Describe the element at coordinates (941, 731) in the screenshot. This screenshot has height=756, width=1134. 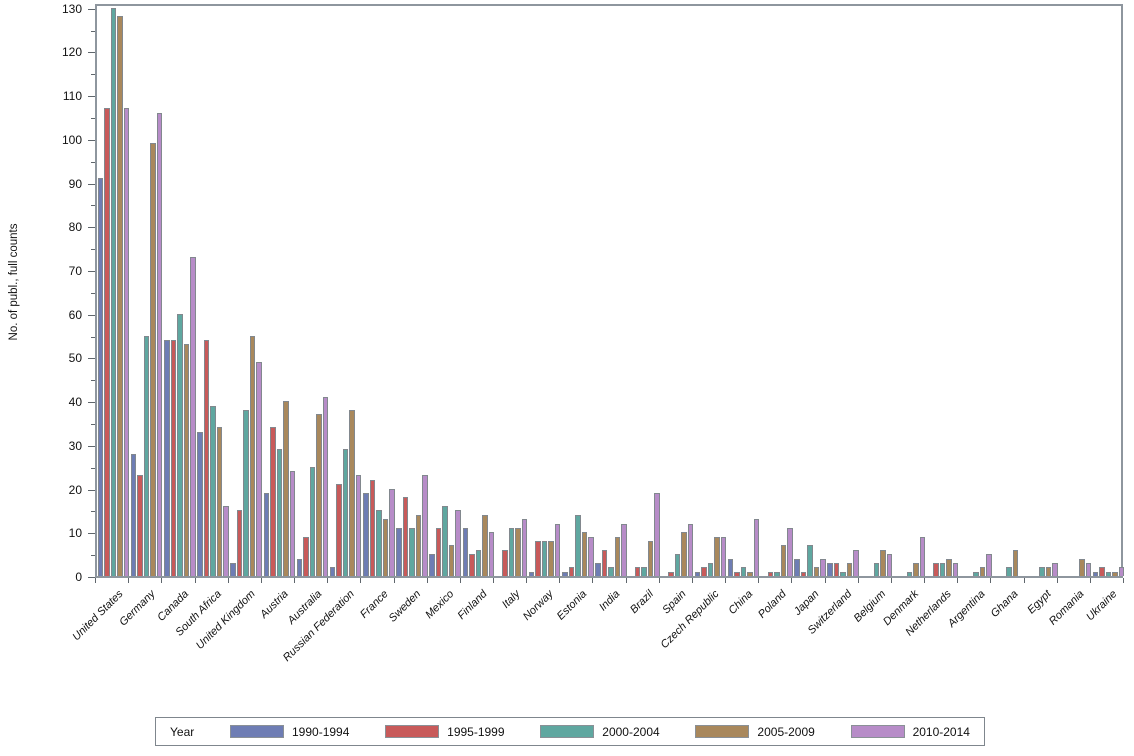
I see `legend-label: 2010-2014` at that location.